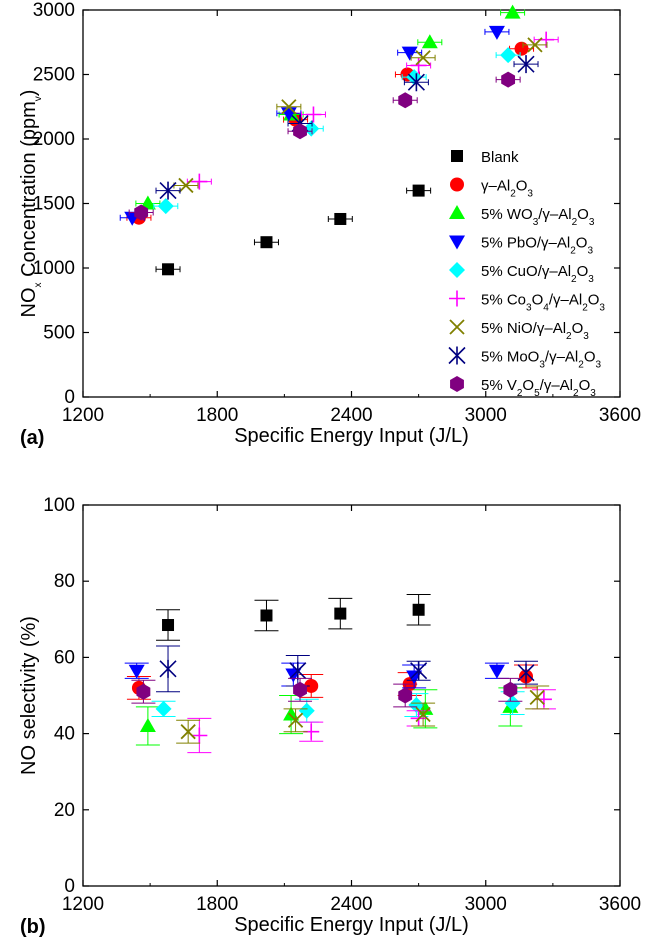 This screenshot has width=652, height=946. I want to click on legend-label: 5% MoO3/γ–Al2O3, so click(541, 360).